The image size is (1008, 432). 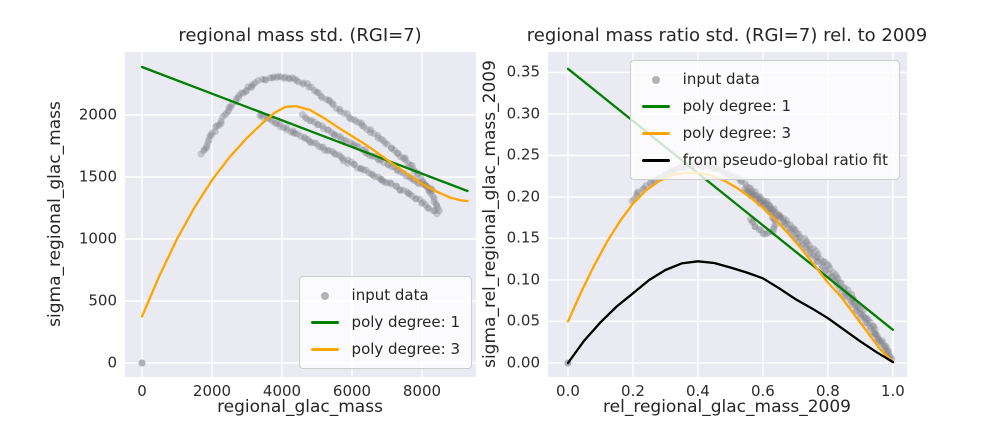 What do you see at coordinates (523, 196) in the screenshot?
I see `y-tick-label: 0.20` at bounding box center [523, 196].